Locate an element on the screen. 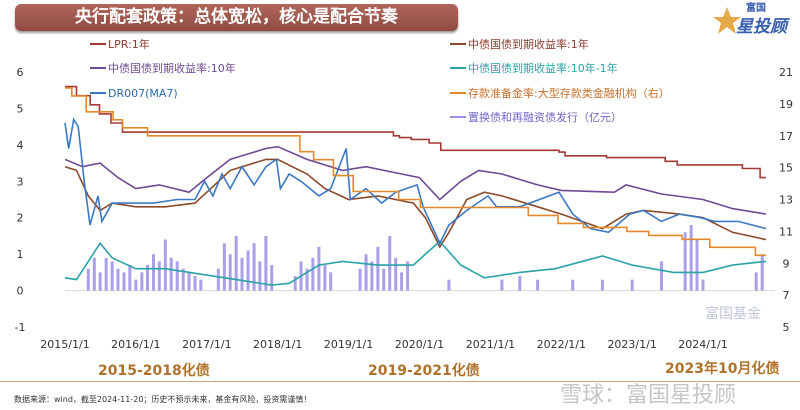  x-tick: 2021/1/1 is located at coordinates (490, 344).